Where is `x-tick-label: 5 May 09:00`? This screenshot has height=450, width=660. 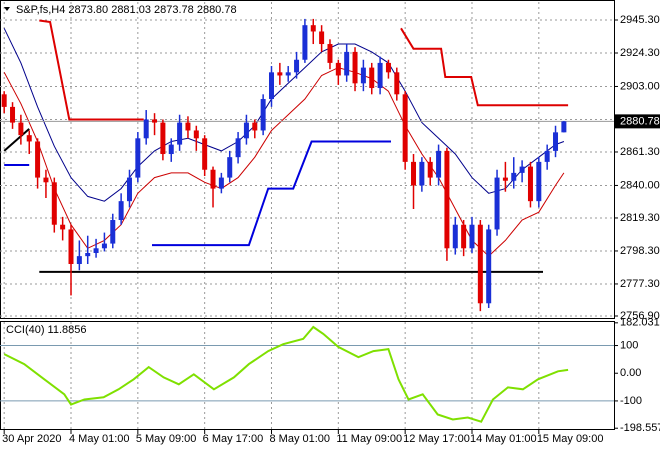 x-tick-label: 5 May 09:00 is located at coordinates (166, 439).